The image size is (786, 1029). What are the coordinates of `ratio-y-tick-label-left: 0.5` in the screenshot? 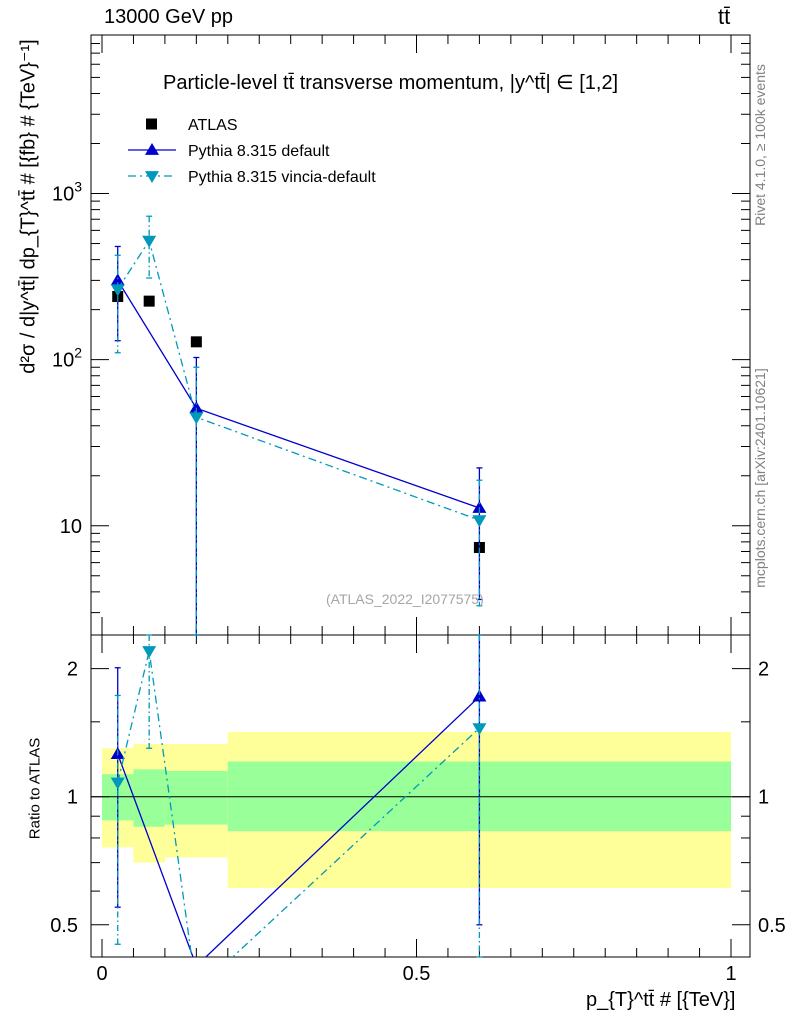 It's located at (64, 926).